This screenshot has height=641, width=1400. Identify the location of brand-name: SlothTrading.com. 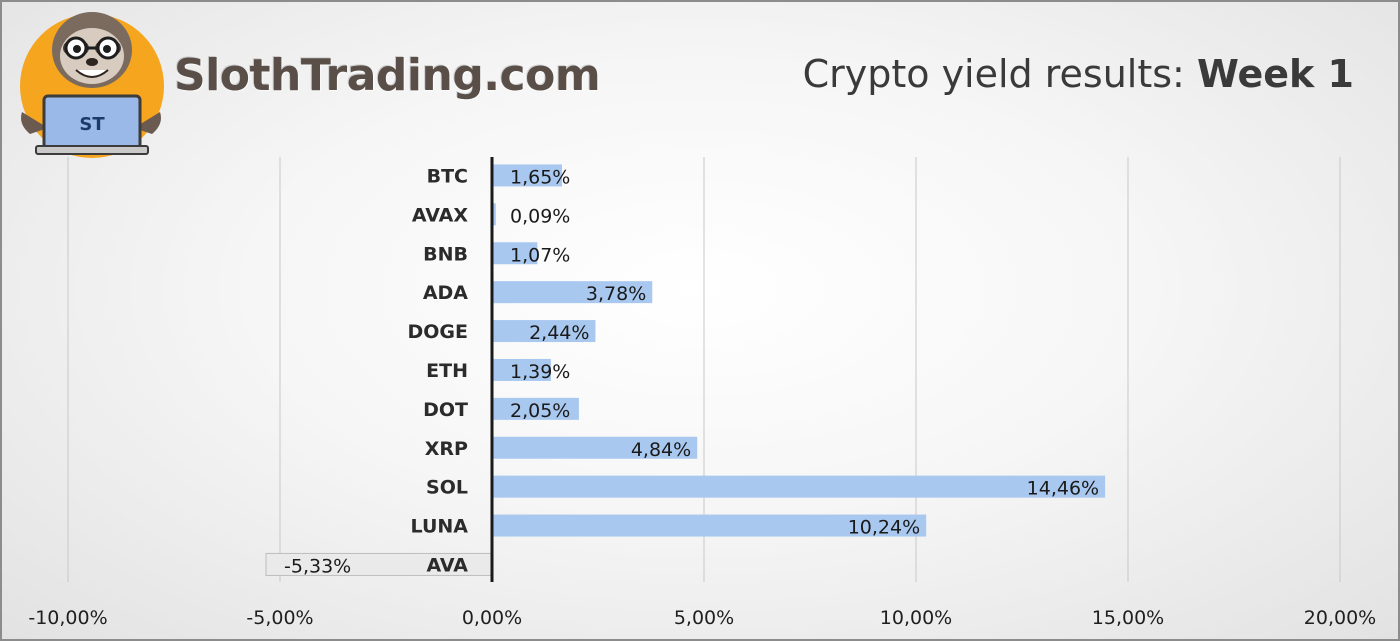
(387, 75).